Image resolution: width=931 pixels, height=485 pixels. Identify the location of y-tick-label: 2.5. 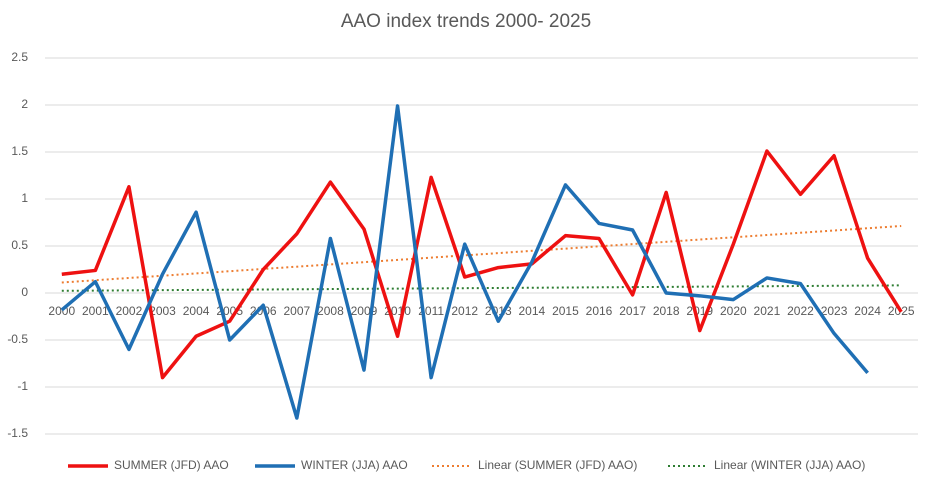
(19, 57).